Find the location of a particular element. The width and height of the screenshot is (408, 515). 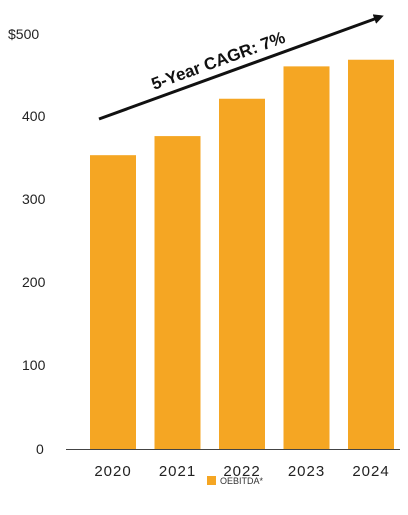

legend-swatch is located at coordinates (211, 480).